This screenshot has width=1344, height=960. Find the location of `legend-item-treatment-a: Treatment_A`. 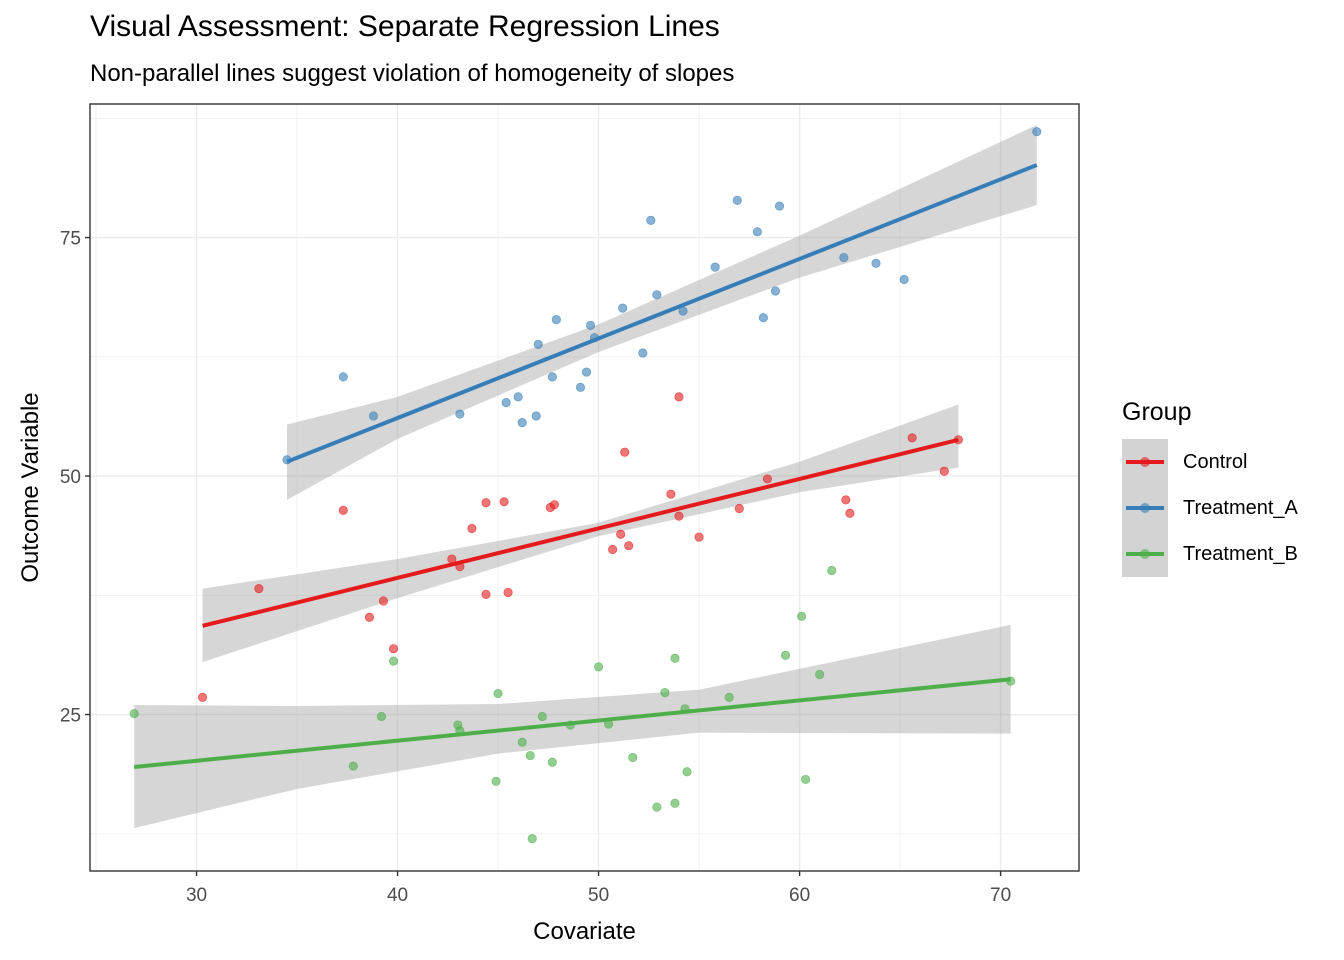

legend-item-treatment-a: Treatment_A is located at coordinates (1210, 508).